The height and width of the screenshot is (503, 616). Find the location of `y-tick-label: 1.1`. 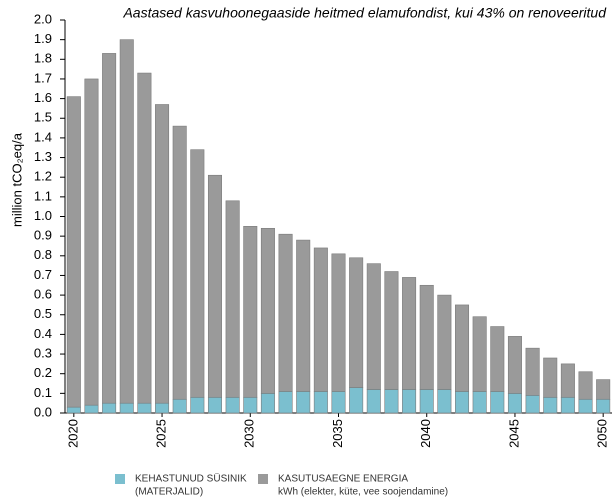

y-tick-label: 1.1 is located at coordinates (43, 195).